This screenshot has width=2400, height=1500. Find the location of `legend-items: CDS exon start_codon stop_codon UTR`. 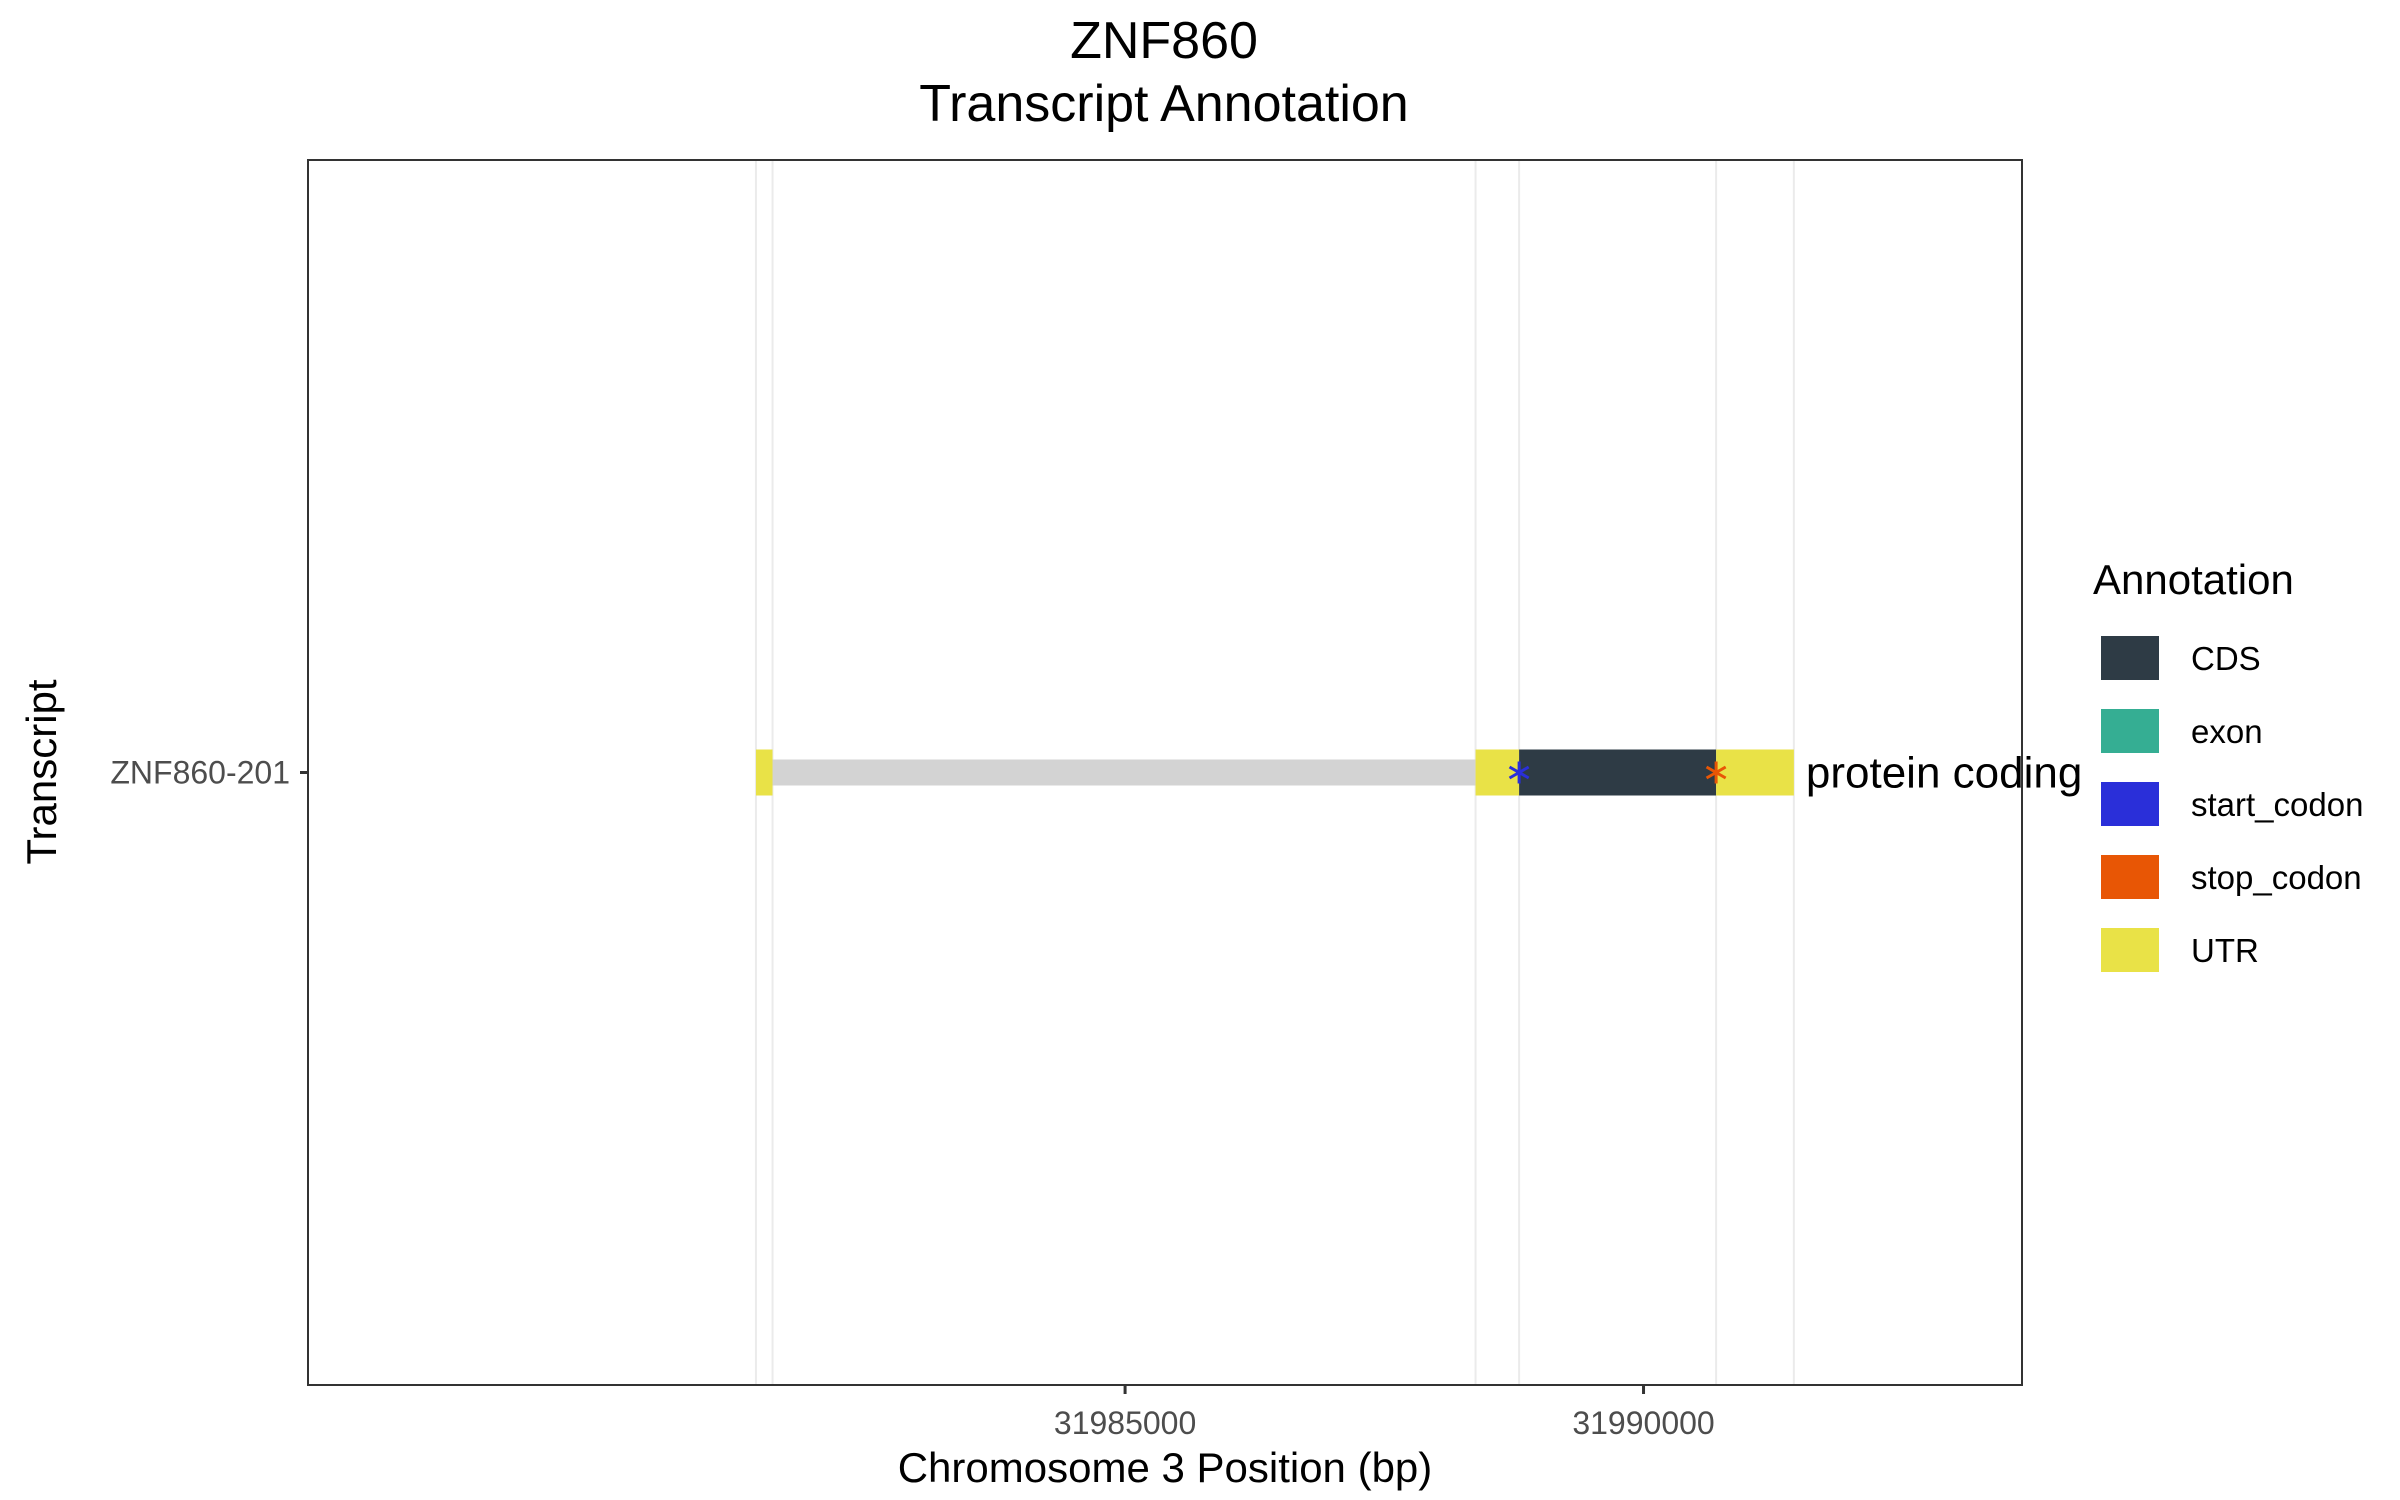

legend-items: CDS exon start_codon stop_codon UTR is located at coordinates (2232, 804).